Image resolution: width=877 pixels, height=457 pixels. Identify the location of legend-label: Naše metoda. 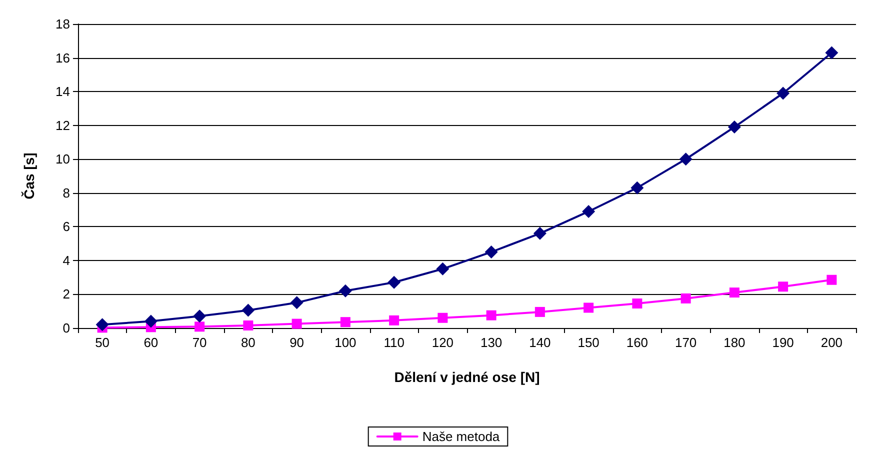
(461, 436).